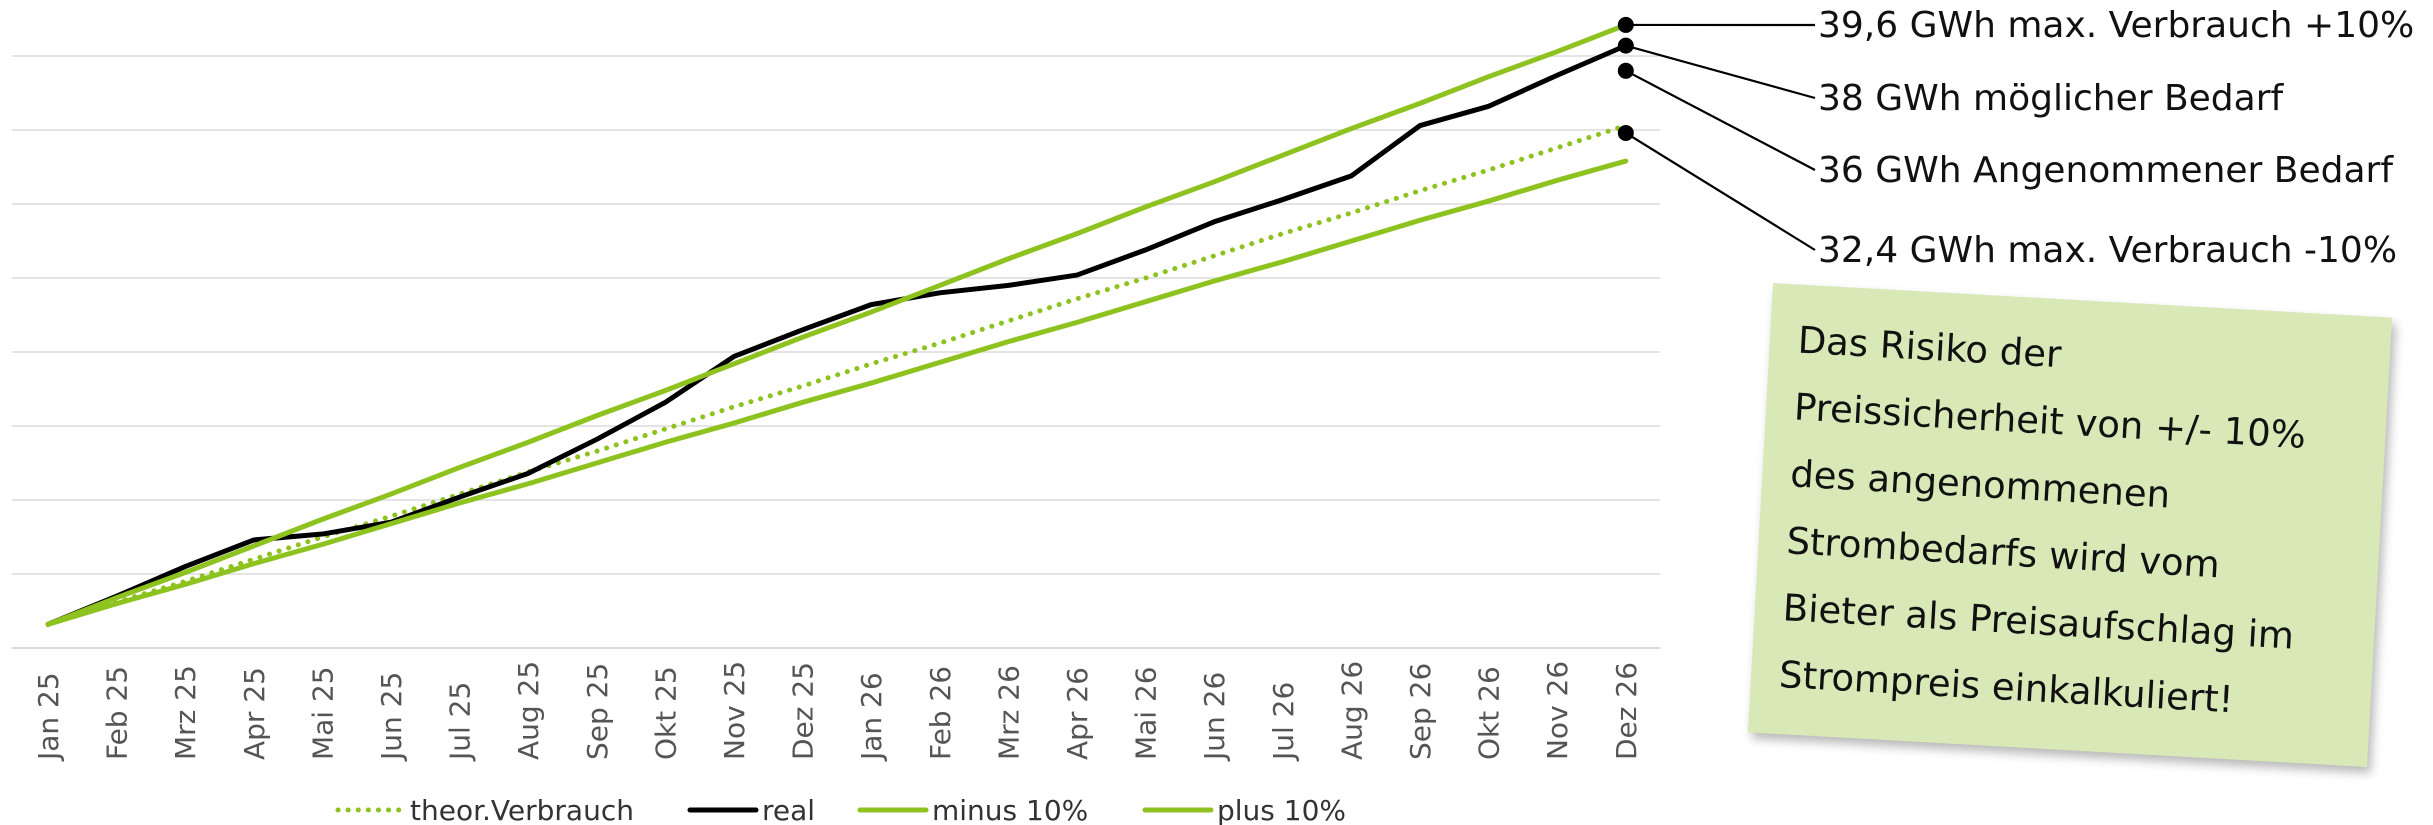 The image size is (2433, 825). I want to click on callout-label: 38 GWh möglicher Bedarf, so click(2051, 98).